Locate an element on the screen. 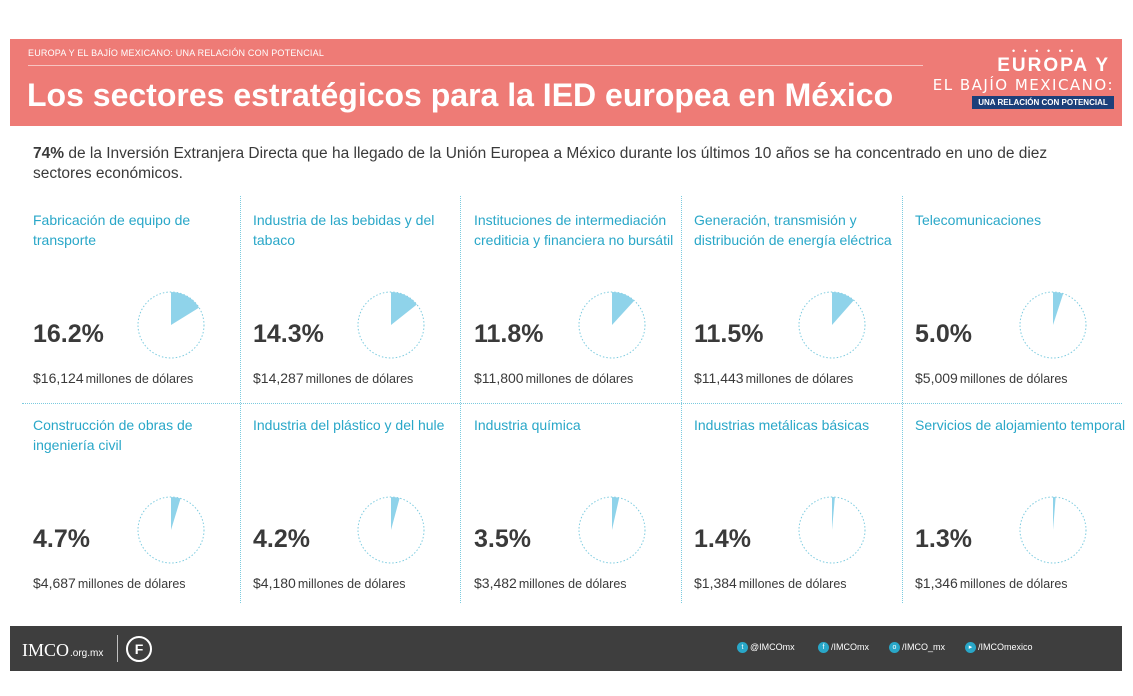 The height and width of the screenshot is (696, 1133). logo-line-3: UNA RELACIÓN CON POTENCIAL is located at coordinates (1043, 102).